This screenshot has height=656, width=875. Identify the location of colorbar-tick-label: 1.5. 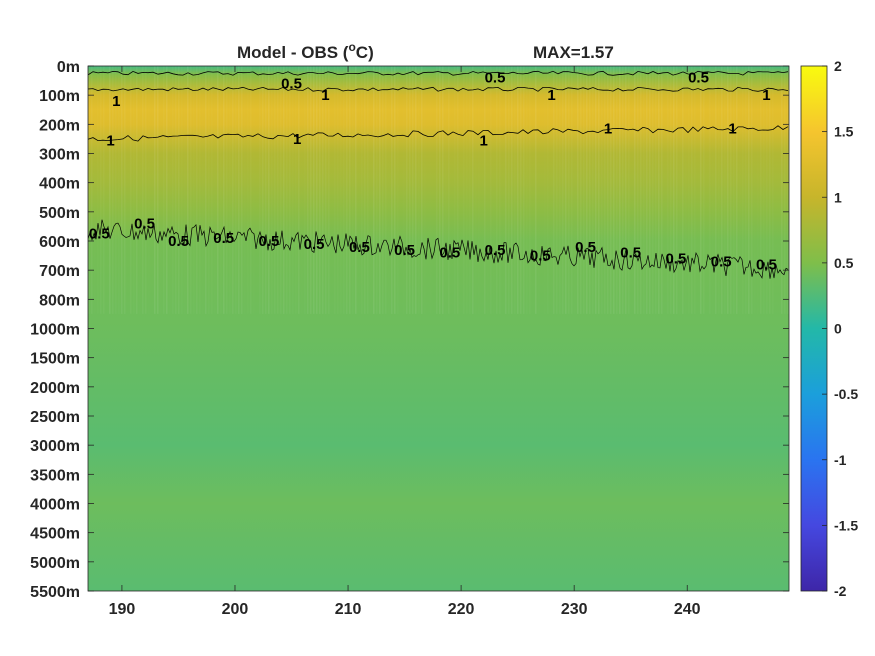
(844, 132).